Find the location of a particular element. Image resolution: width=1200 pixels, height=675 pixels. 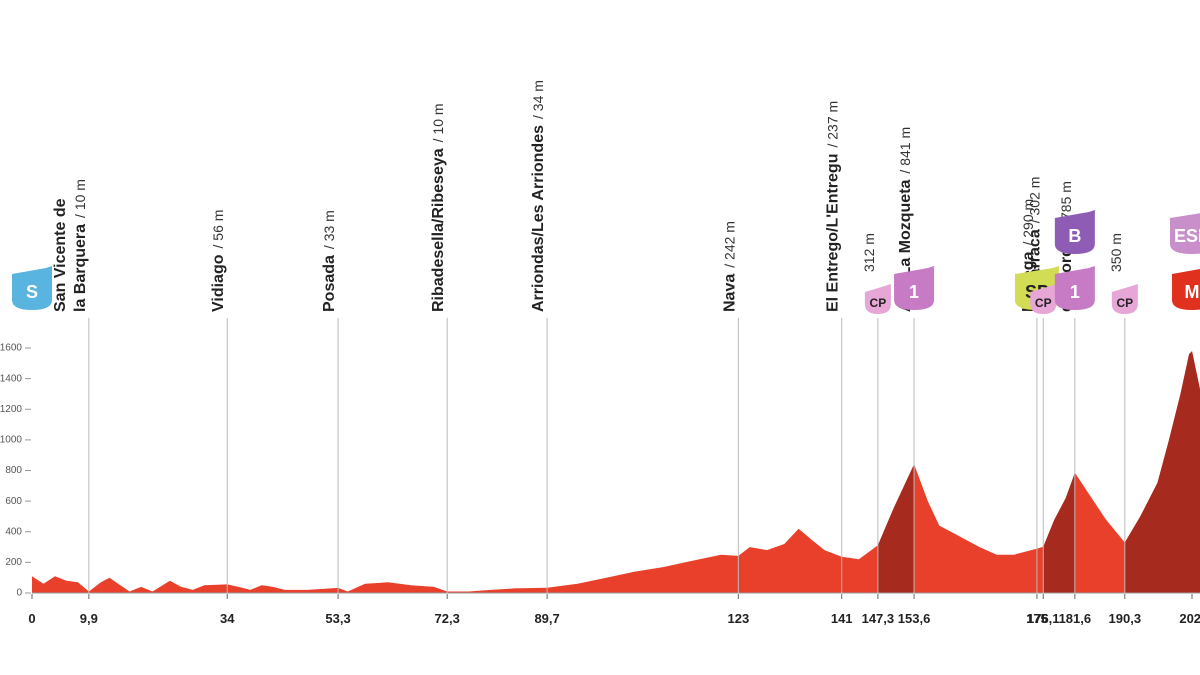

x-tick-label: 0 is located at coordinates (31, 618).